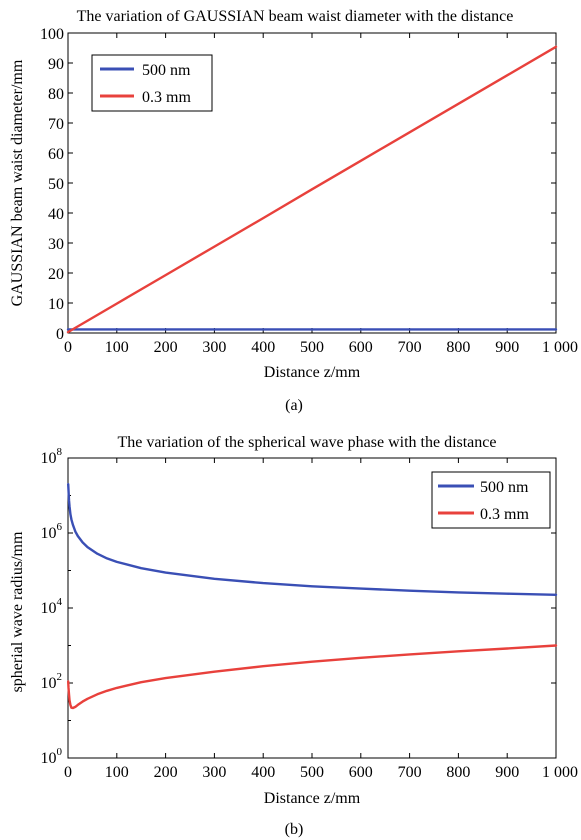 Image resolution: width=581 pixels, height=840 pixels. I want to click on chart-a-legend-box, so click(152, 83).